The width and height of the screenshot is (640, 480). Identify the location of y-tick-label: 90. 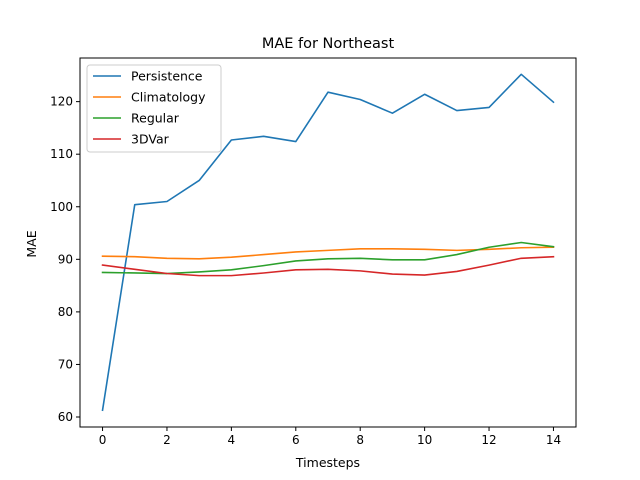
(65, 259).